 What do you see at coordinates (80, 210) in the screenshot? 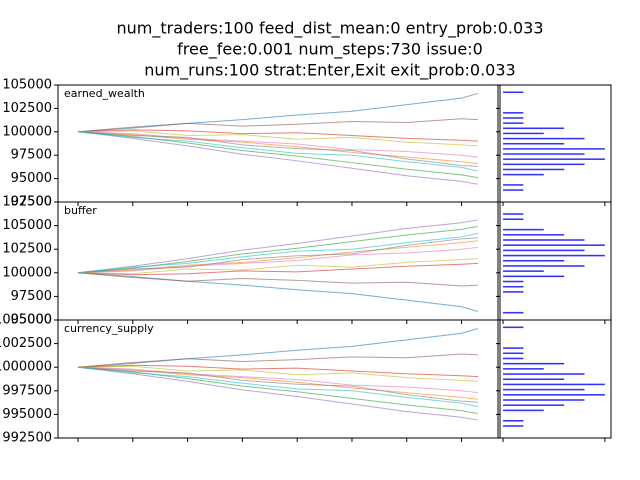
I see `panel-label: buffer` at bounding box center [80, 210].